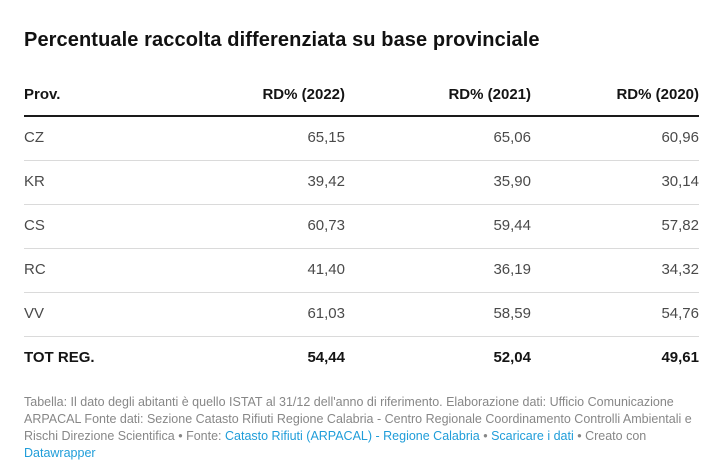 The height and width of the screenshot is (473, 717). Describe the element at coordinates (326, 137) in the screenshot. I see `cell-value: 65,15` at that location.